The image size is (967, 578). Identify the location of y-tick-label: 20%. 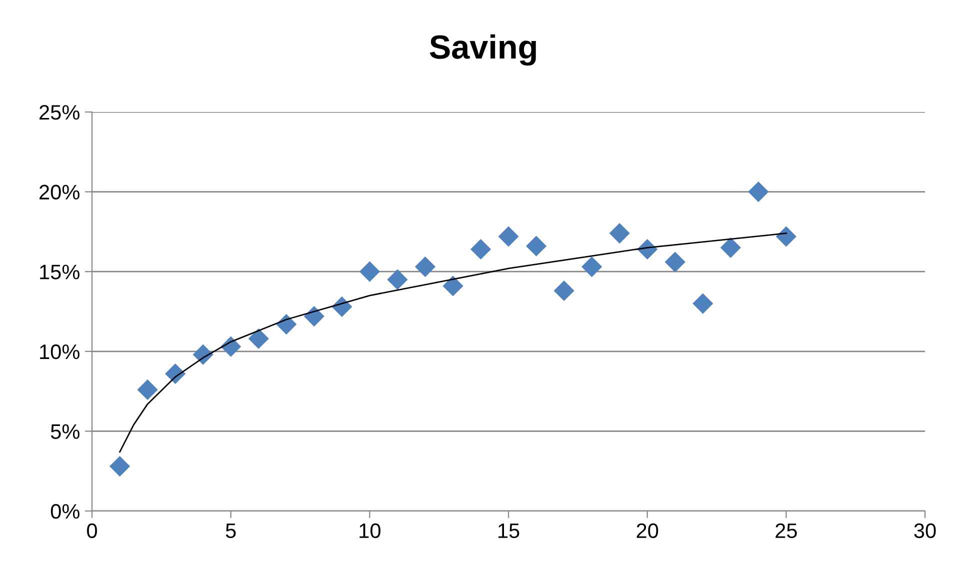
(60, 192).